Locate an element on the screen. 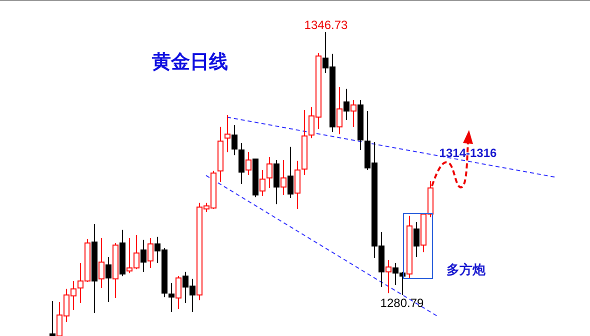 This screenshot has height=336, width=590. annotation: 1280.79 is located at coordinates (402, 303).